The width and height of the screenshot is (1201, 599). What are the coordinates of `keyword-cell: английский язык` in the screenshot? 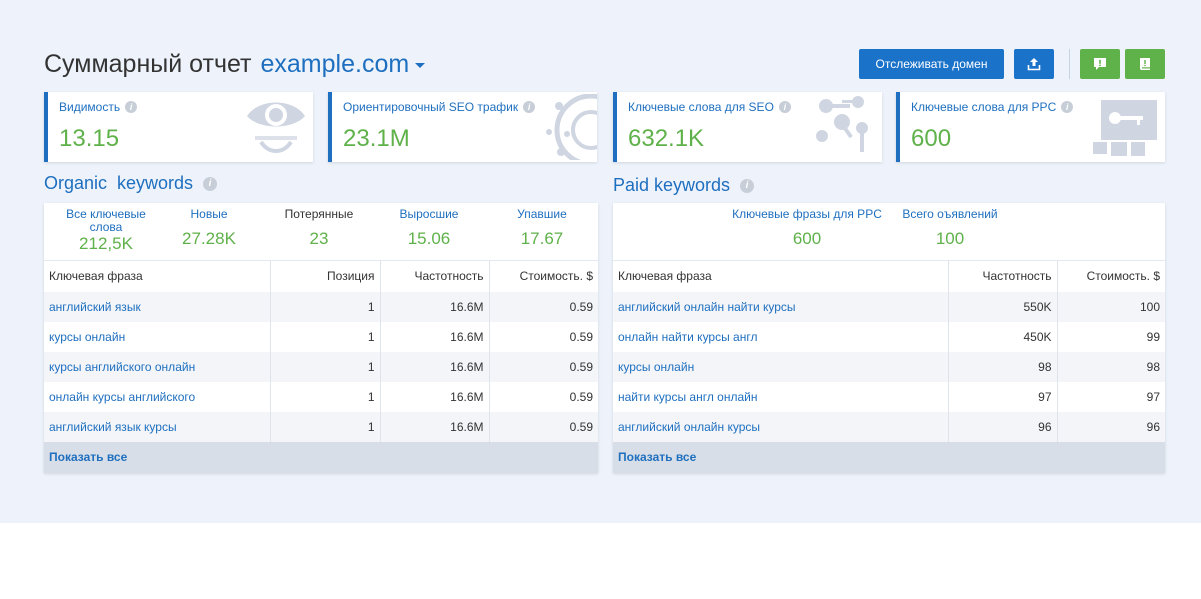 It's located at (157, 306).